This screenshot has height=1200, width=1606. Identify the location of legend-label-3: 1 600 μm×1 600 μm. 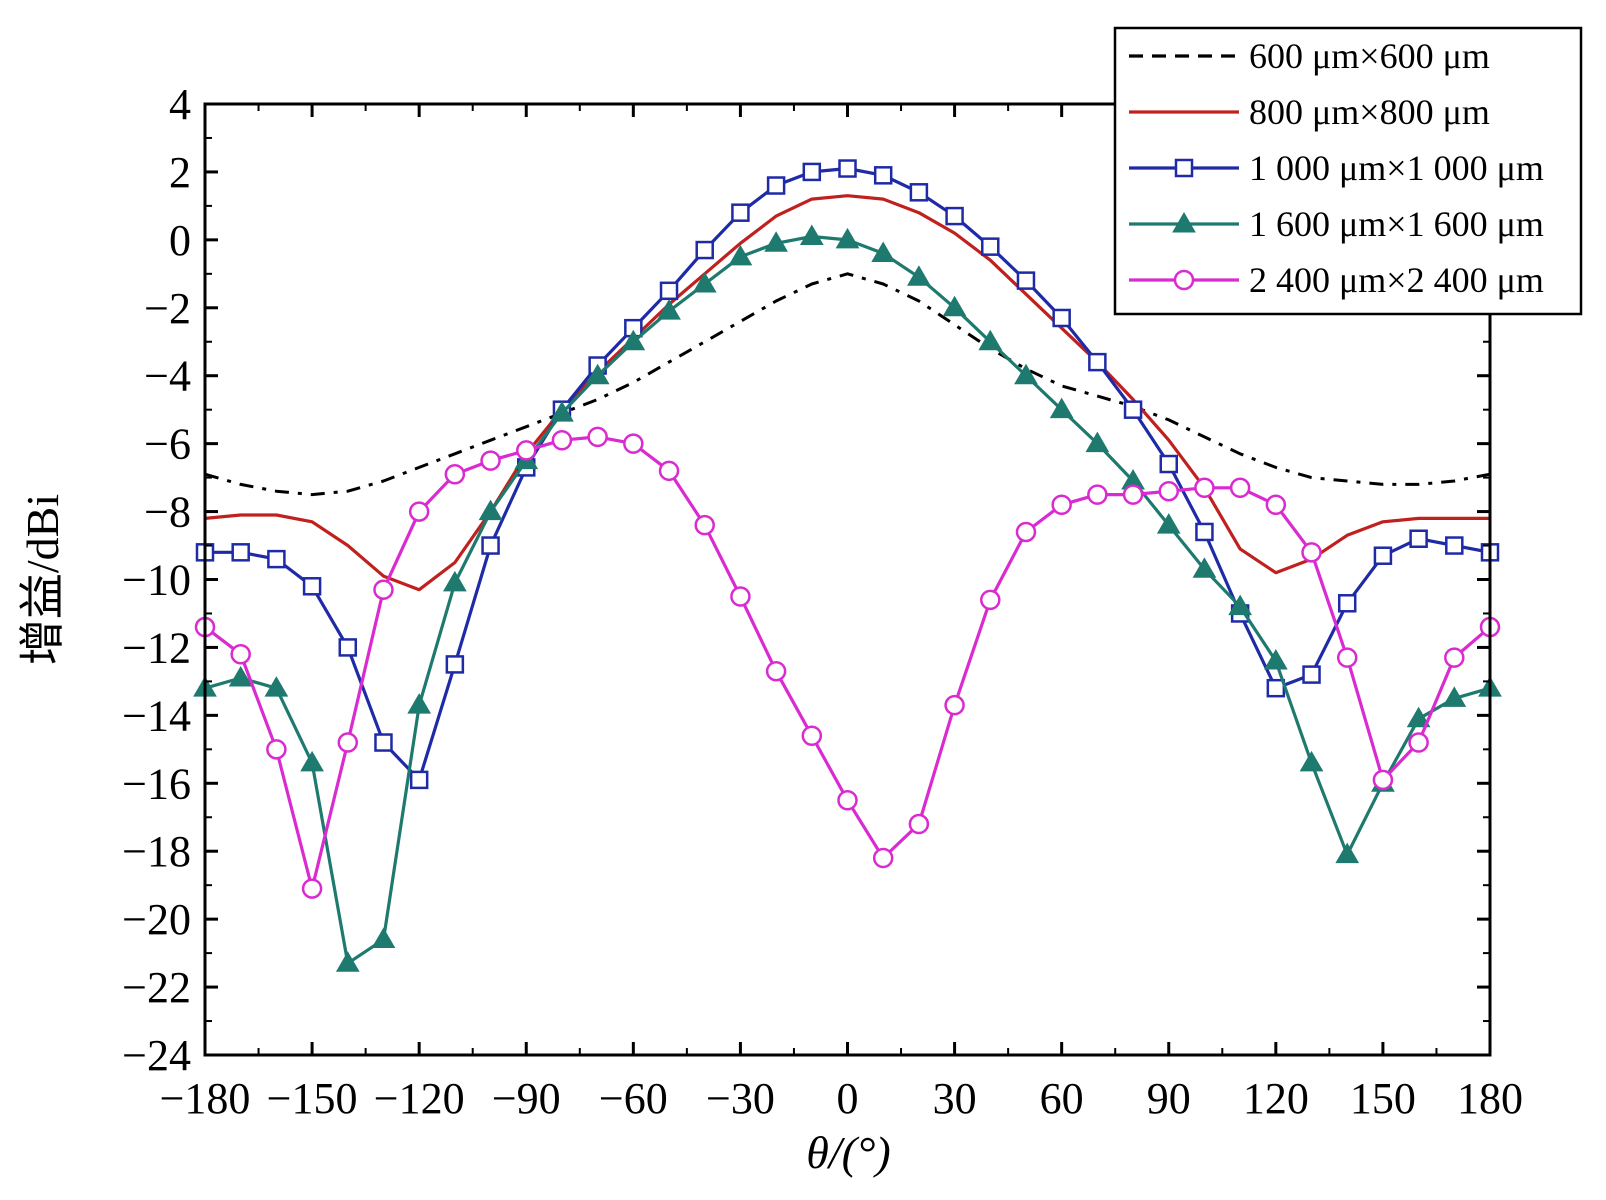
(1396, 224).